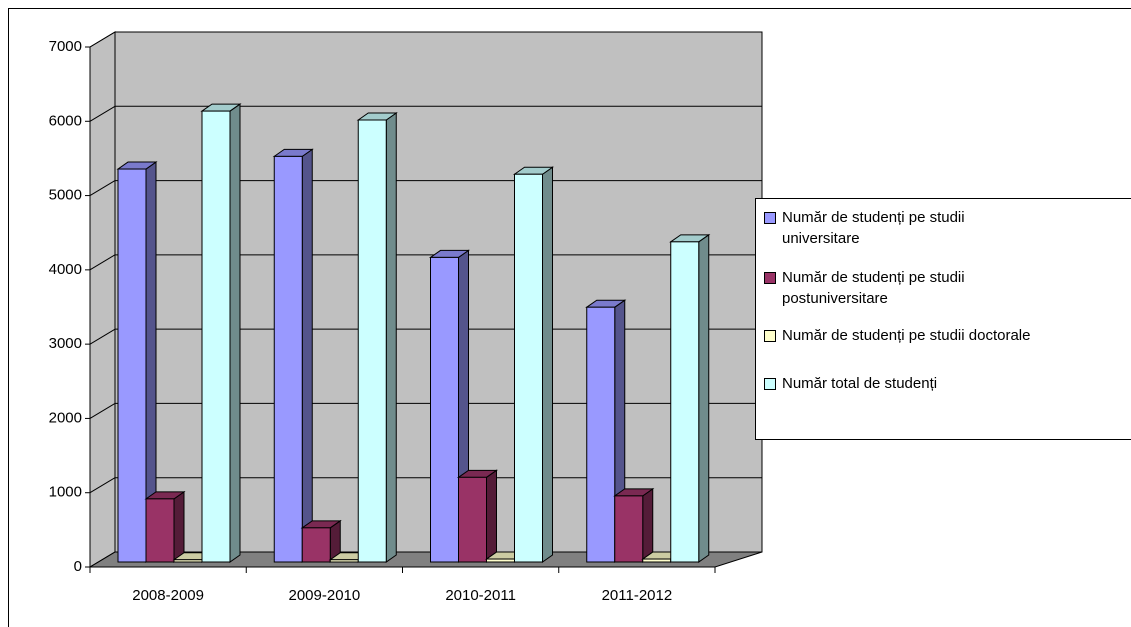  What do you see at coordinates (168, 595) in the screenshot?
I see `x-tick-label: 2008-2009` at bounding box center [168, 595].